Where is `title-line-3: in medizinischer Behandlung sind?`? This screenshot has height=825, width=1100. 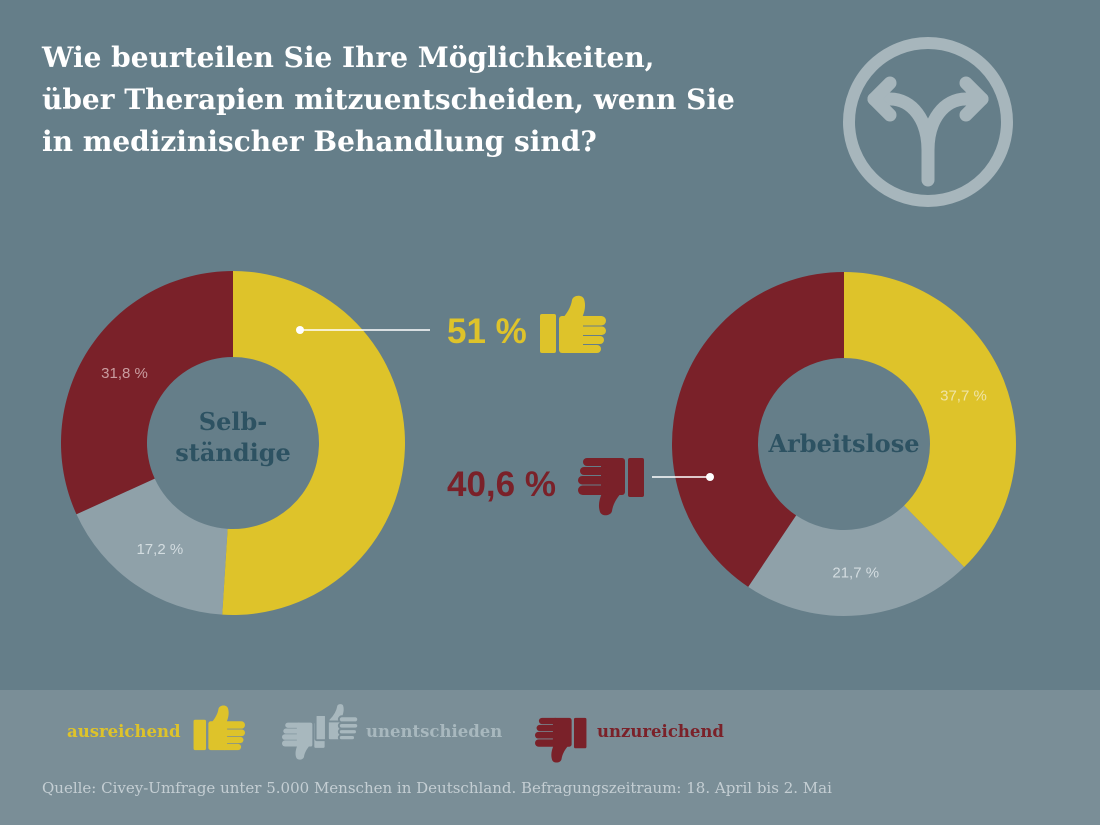 title-line-3: in medizinischer Behandlung sind? is located at coordinates (319, 141).